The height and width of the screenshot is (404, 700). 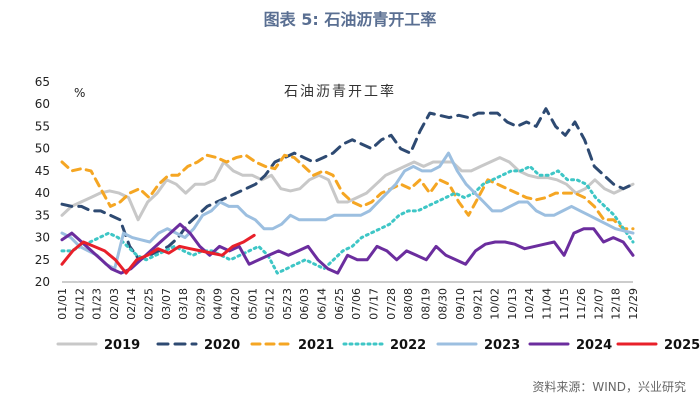 I want to click on x-tick-label: 10/13, so click(x=512, y=304).